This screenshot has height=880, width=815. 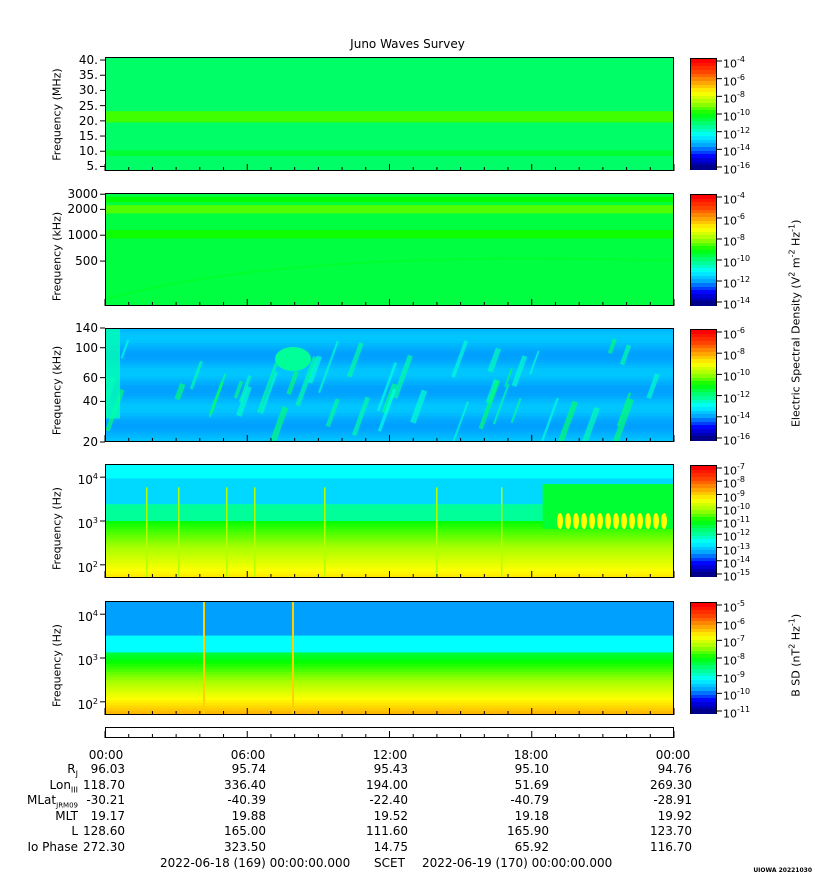 I want to click on ephemeris-value: 269.30, so click(x=671, y=784).